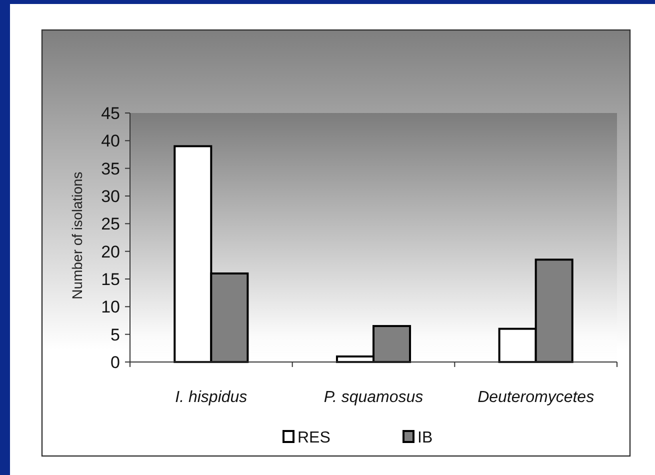  Describe the element at coordinates (110, 279) in the screenshot. I see `y-tick-label: 15` at that location.